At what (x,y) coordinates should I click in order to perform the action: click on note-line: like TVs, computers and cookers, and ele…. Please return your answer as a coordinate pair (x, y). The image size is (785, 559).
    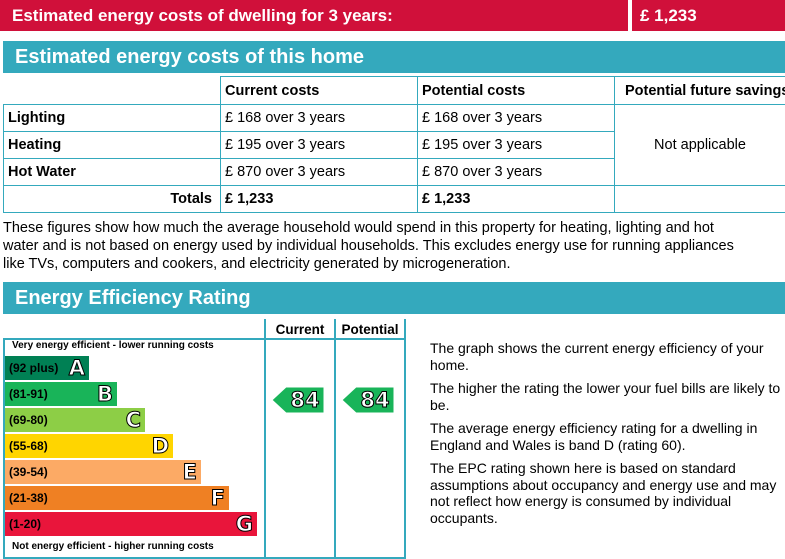
    Looking at the image, I should click on (257, 264).